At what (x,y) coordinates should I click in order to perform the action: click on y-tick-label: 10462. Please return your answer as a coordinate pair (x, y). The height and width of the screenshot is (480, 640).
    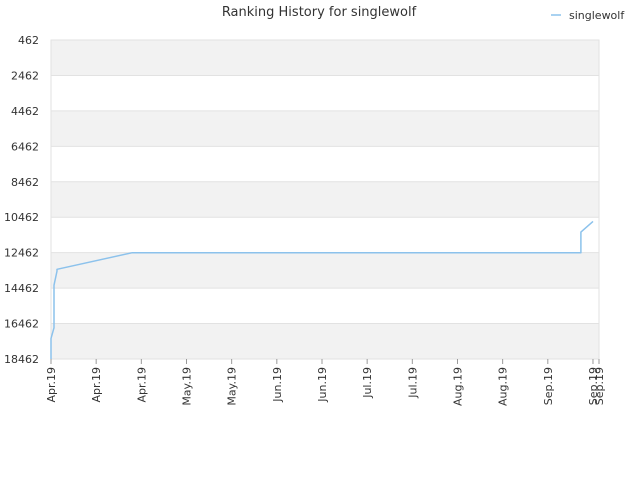
    Looking at the image, I should click on (21, 217).